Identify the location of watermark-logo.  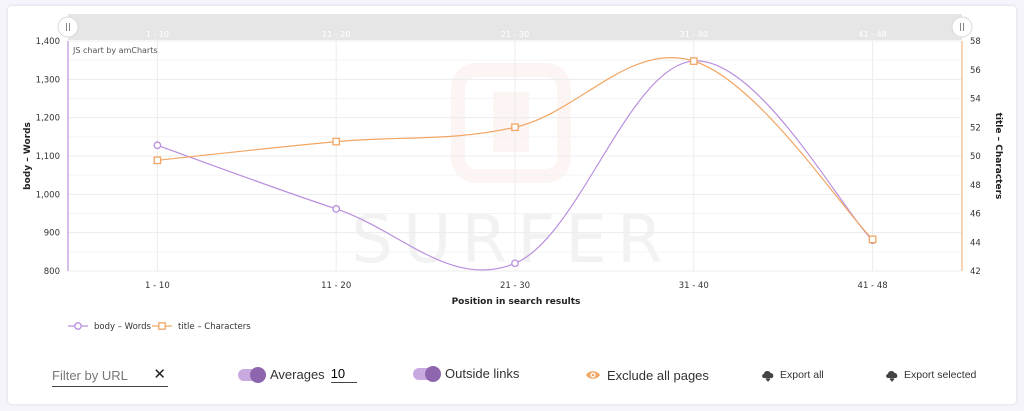
(511, 123).